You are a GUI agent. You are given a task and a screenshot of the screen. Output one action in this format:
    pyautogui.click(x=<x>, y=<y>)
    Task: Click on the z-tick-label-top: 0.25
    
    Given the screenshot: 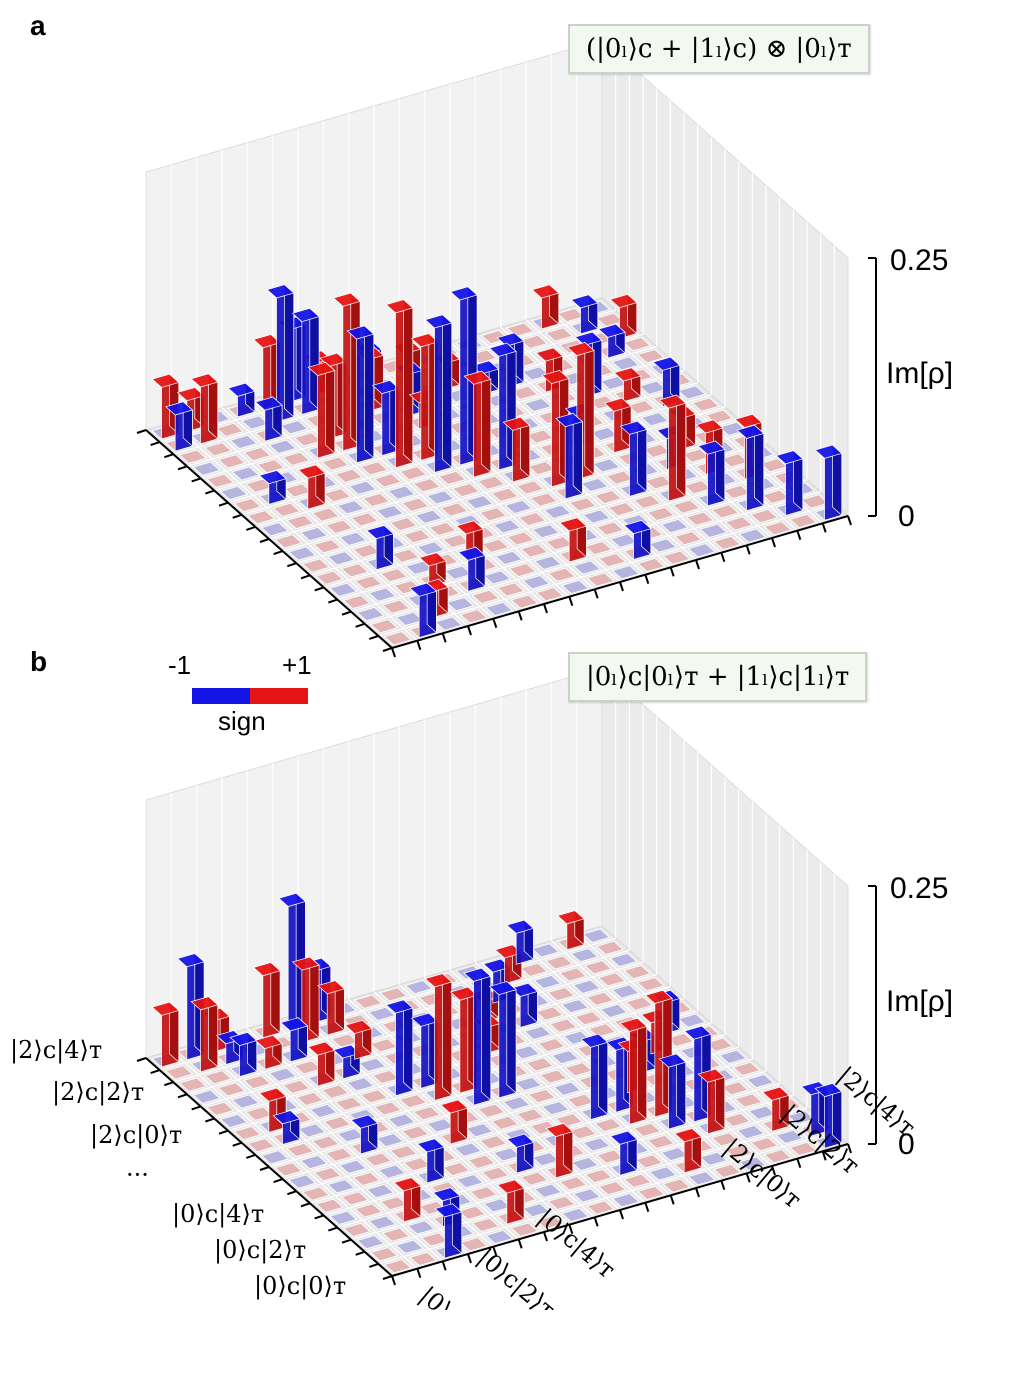 What is the action you would take?
    pyautogui.click(x=919, y=888)
    